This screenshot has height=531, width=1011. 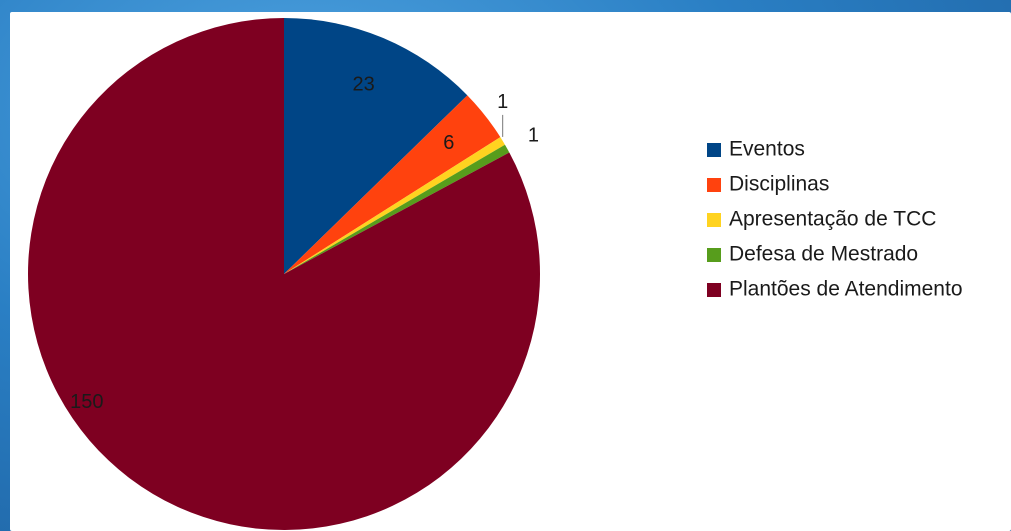 What do you see at coordinates (448, 143) in the screenshot?
I see `data-label-disciplinas: 6` at bounding box center [448, 143].